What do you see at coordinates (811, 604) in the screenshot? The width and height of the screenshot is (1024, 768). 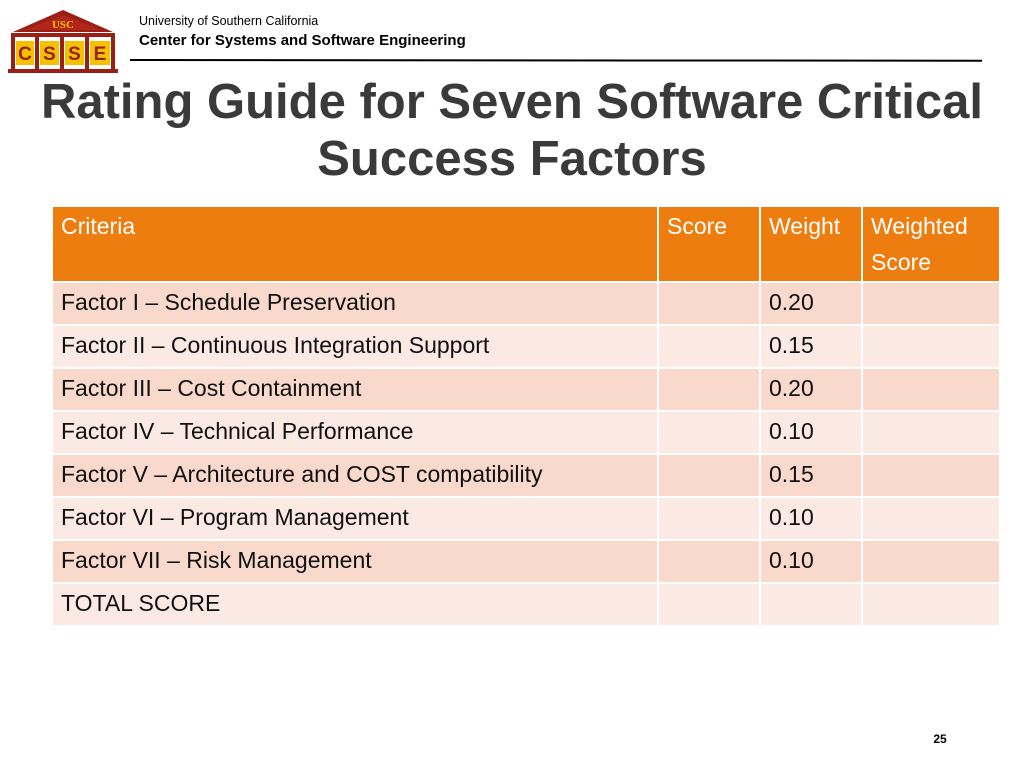 I see `weight-cell` at bounding box center [811, 604].